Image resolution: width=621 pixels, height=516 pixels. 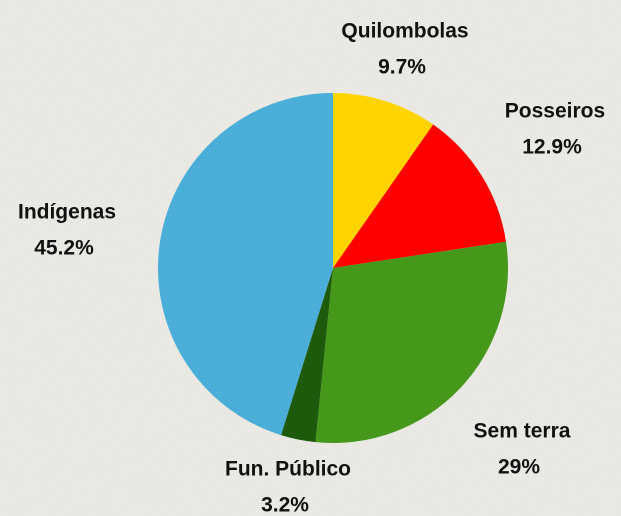 What do you see at coordinates (288, 469) in the screenshot?
I see `slice-label: Fun. Público` at bounding box center [288, 469].